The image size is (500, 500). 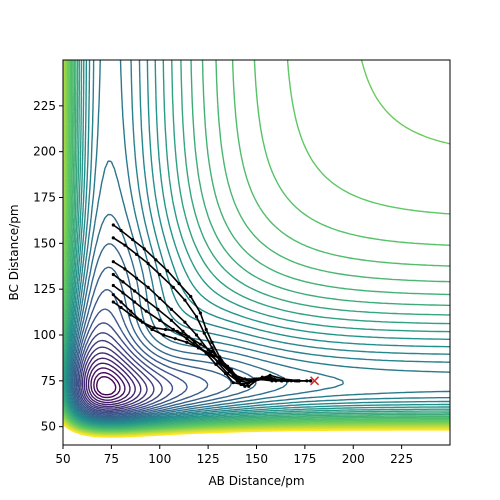 I want to click on y-tick-label: 175, so click(x=44, y=198).